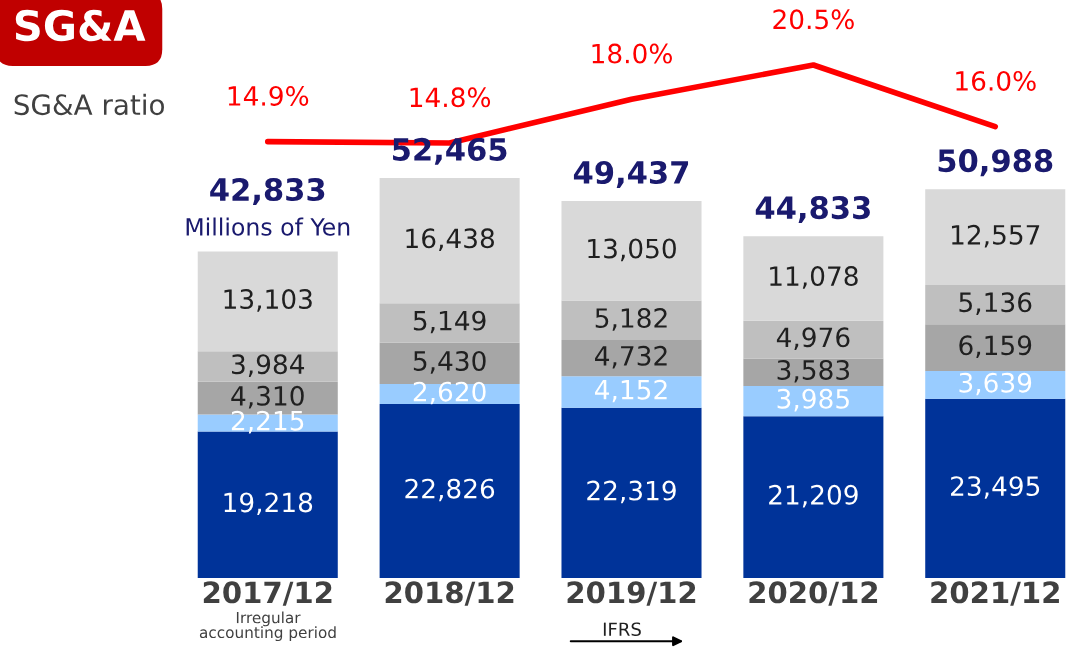 This screenshot has height=649, width=1068. What do you see at coordinates (632, 53) in the screenshot?
I see `data-label: 18.0%` at bounding box center [632, 53].